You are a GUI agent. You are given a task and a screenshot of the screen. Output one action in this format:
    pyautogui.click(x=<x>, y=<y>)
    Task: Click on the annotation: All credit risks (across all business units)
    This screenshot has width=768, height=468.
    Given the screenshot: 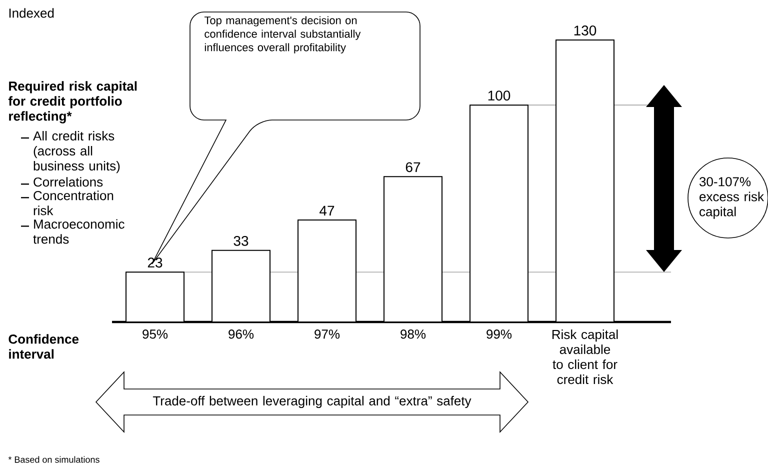 What is the action you would take?
    pyautogui.click(x=76, y=152)
    